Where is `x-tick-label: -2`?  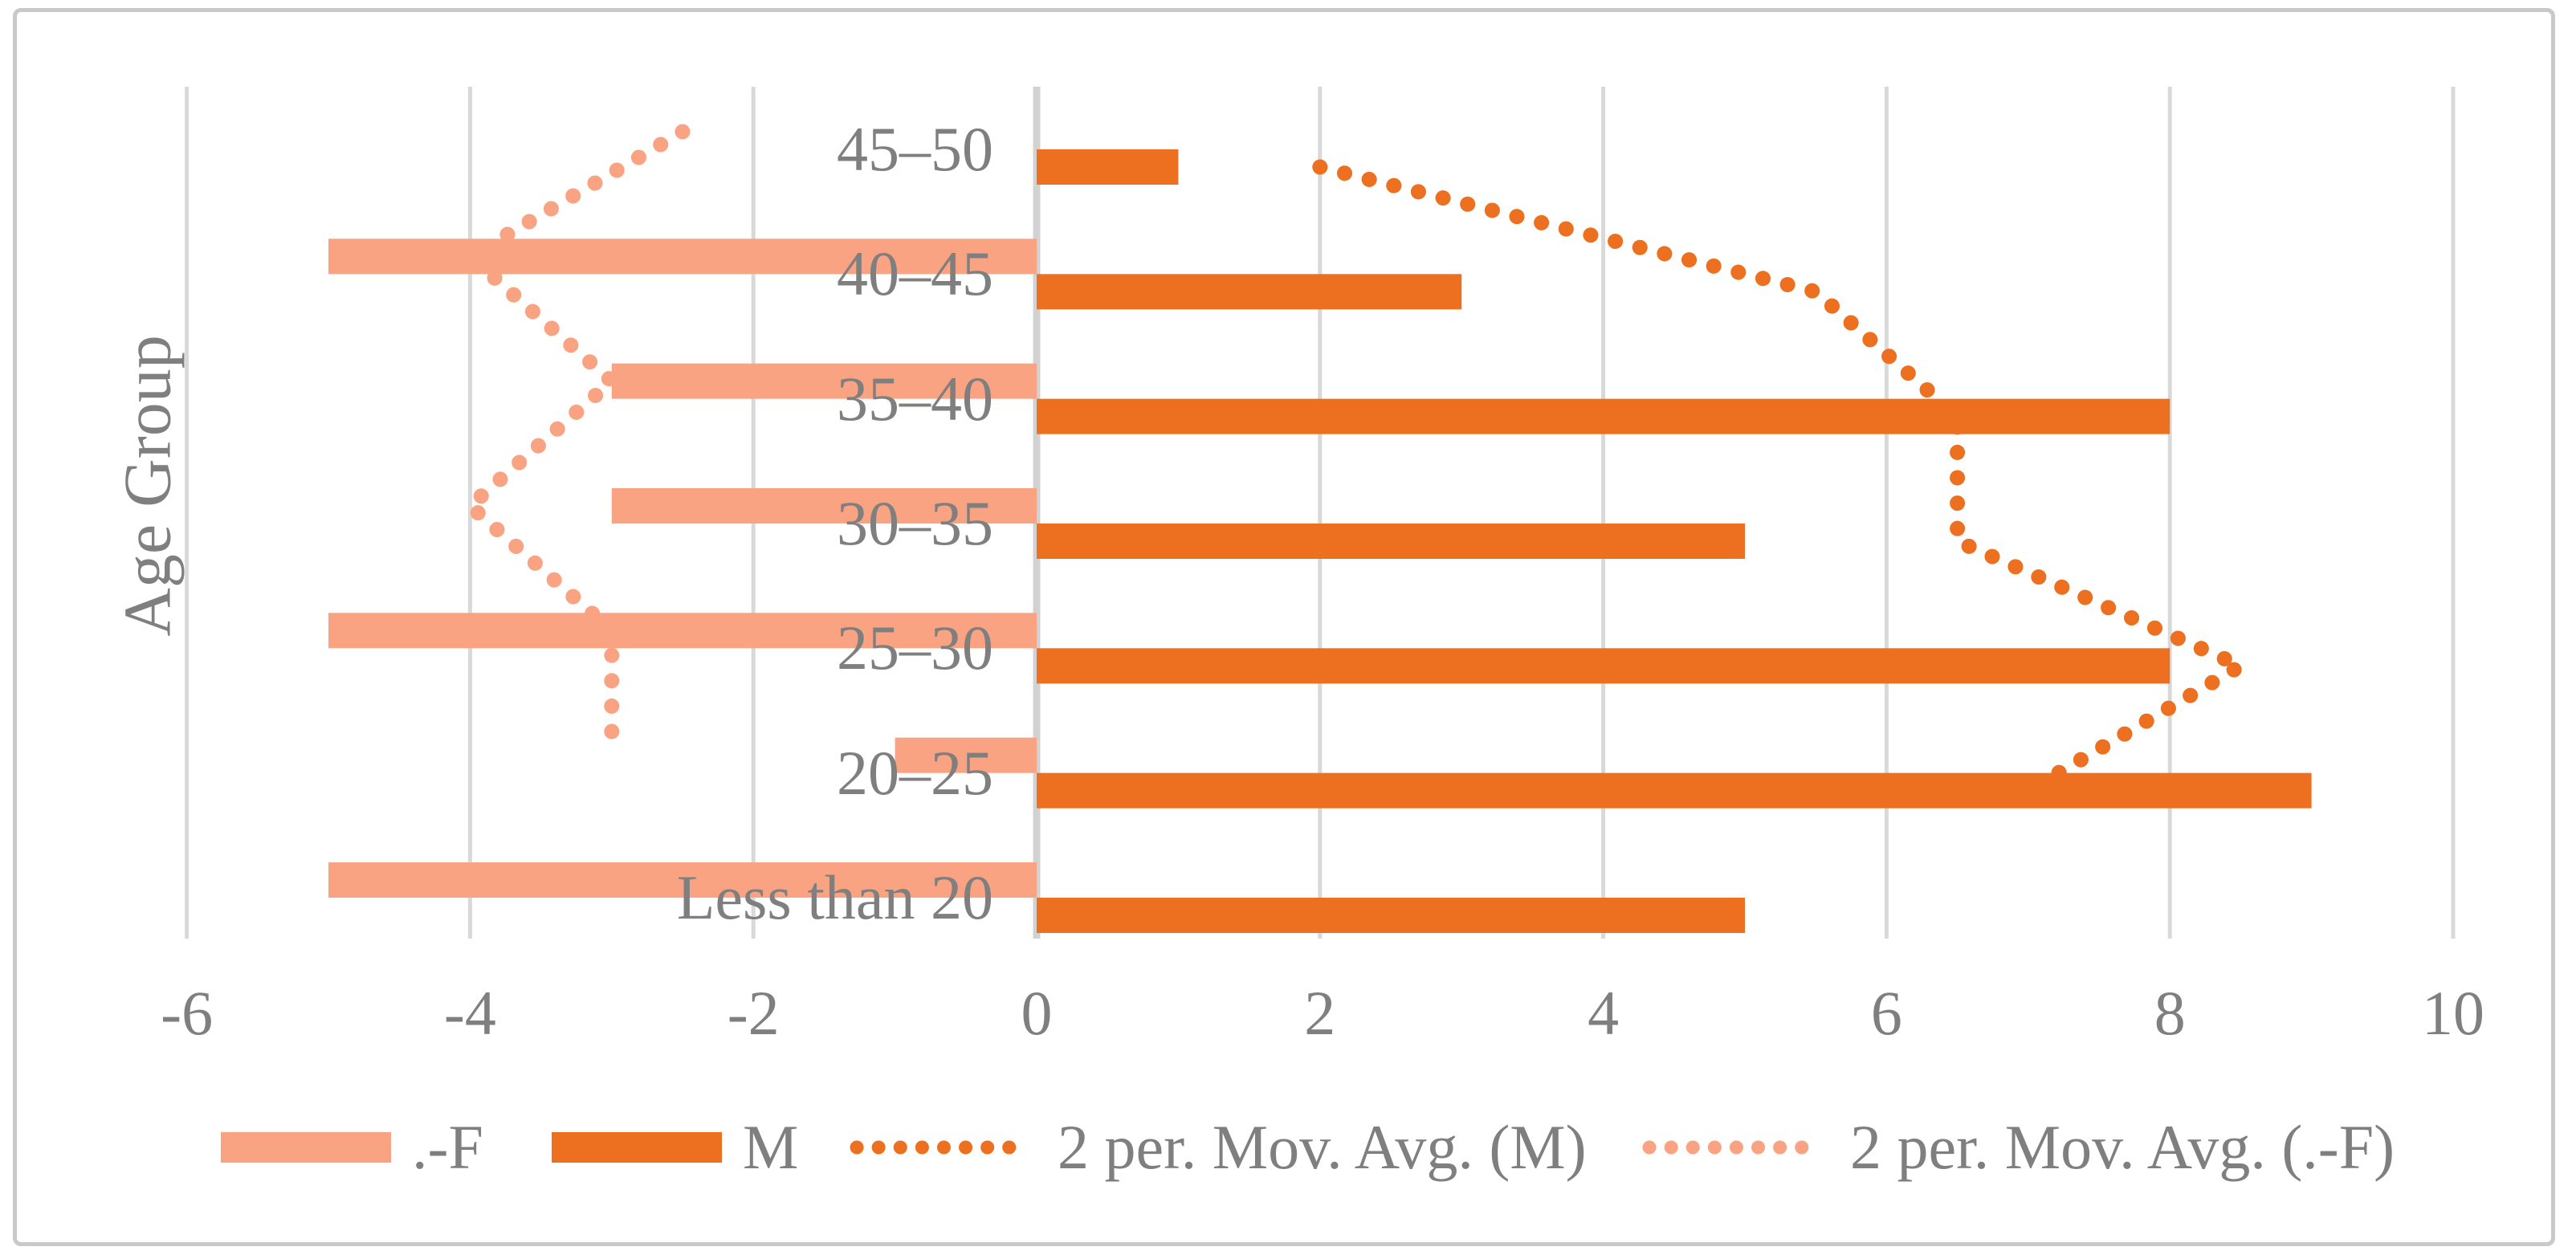
x-tick-label: -2 is located at coordinates (753, 1013).